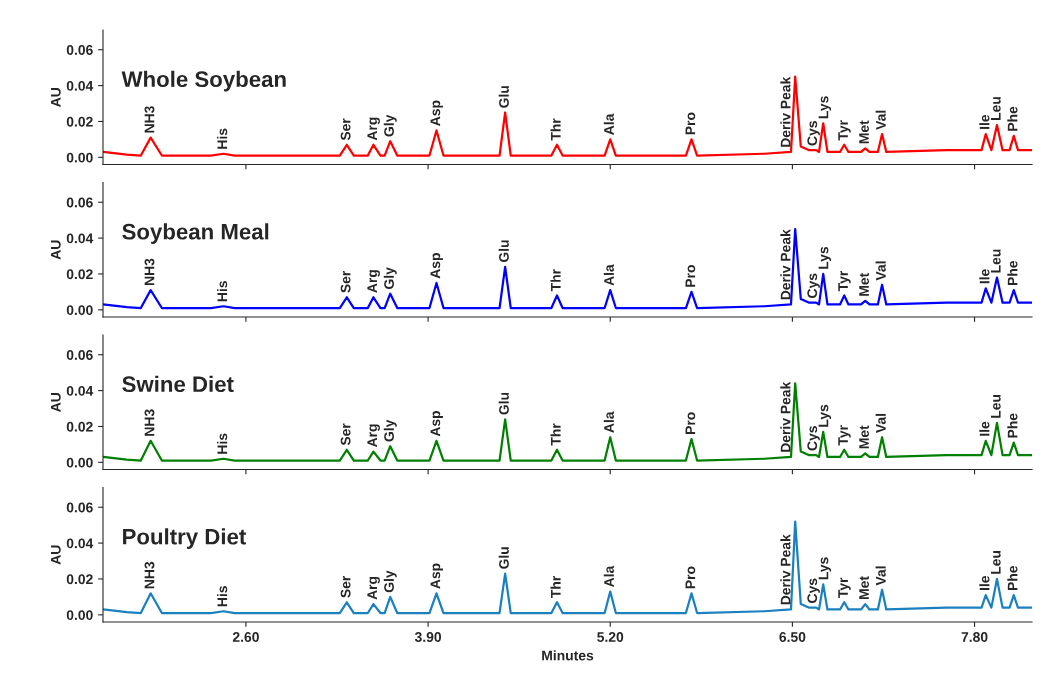 This screenshot has height=680, width=1045. Describe the element at coordinates (195, 233) in the screenshot. I see `text: Soybean Meal` at that location.